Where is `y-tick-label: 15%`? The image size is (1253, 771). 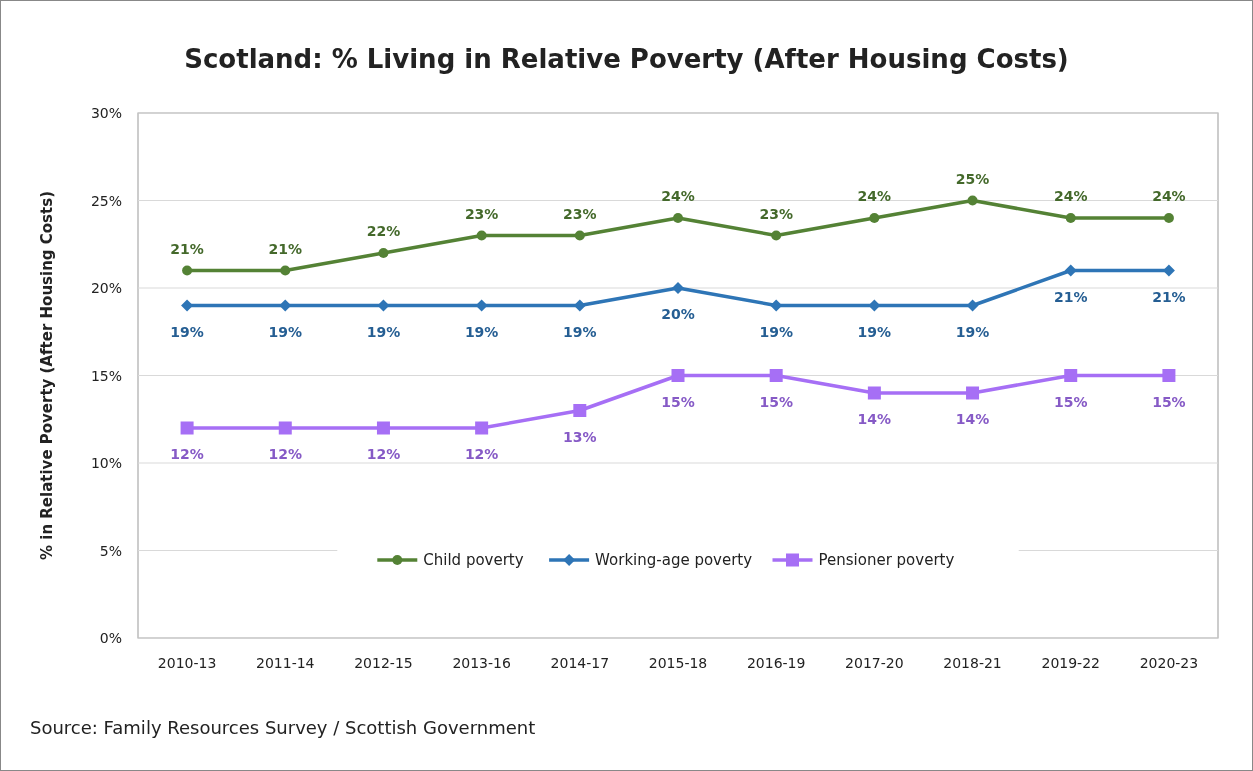
y-tick-label: 15% is located at coordinates (106, 375).